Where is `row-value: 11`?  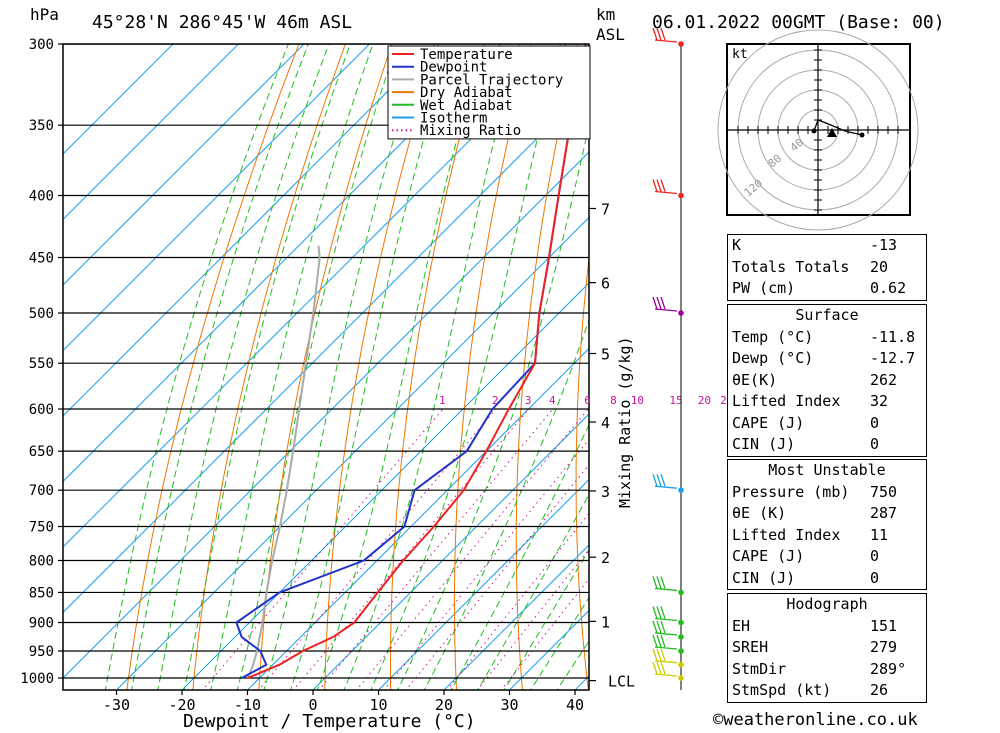
row-value: 11 is located at coordinates (879, 534).